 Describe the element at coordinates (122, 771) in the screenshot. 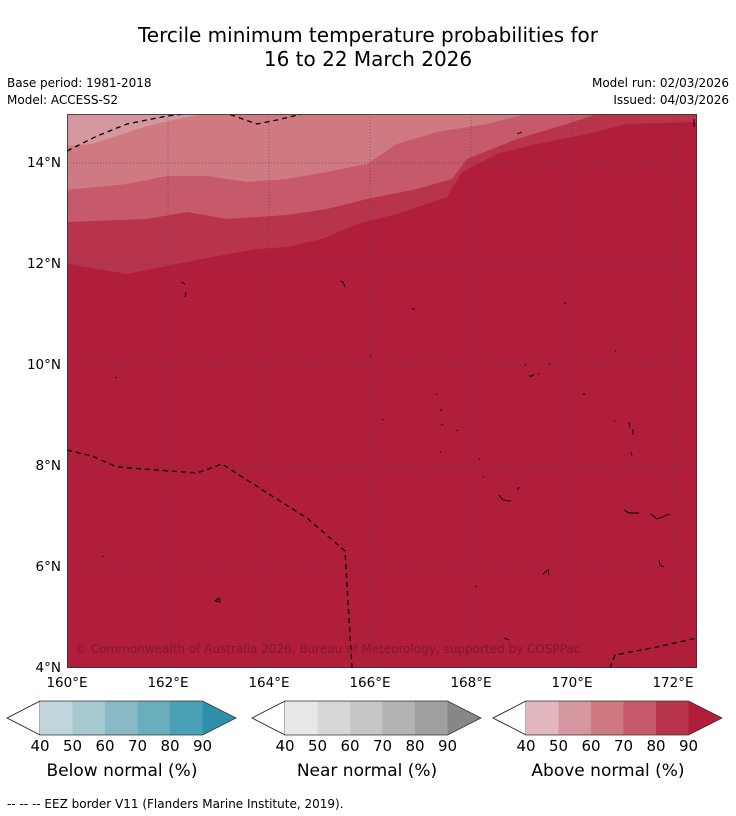

I see `below-normal-title: Below normal (%)` at that location.